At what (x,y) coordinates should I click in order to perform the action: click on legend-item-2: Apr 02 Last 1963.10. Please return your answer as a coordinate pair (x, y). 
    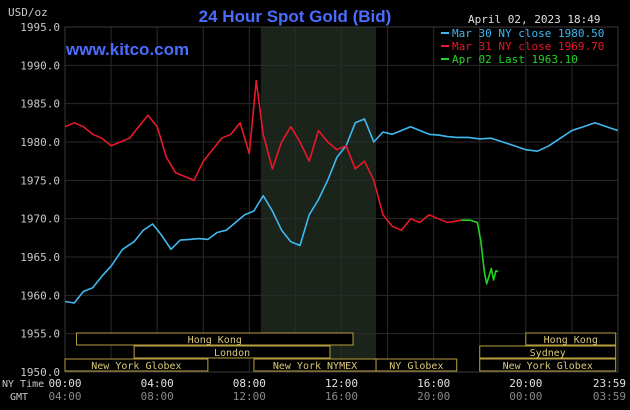
    Looking at the image, I should click on (515, 59).